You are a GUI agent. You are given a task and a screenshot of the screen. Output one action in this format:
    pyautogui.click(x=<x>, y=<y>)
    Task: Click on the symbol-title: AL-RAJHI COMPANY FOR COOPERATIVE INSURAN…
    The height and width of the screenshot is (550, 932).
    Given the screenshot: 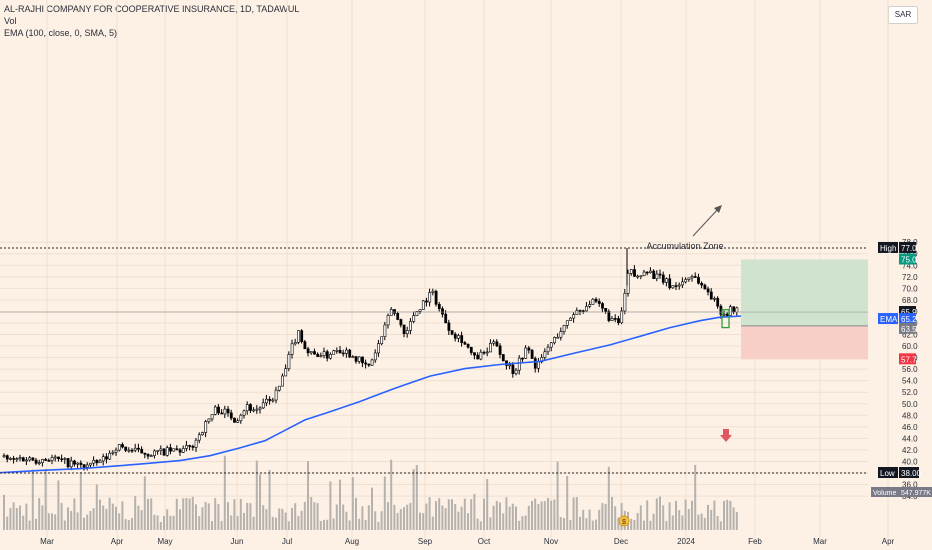 What is the action you would take?
    pyautogui.click(x=152, y=9)
    